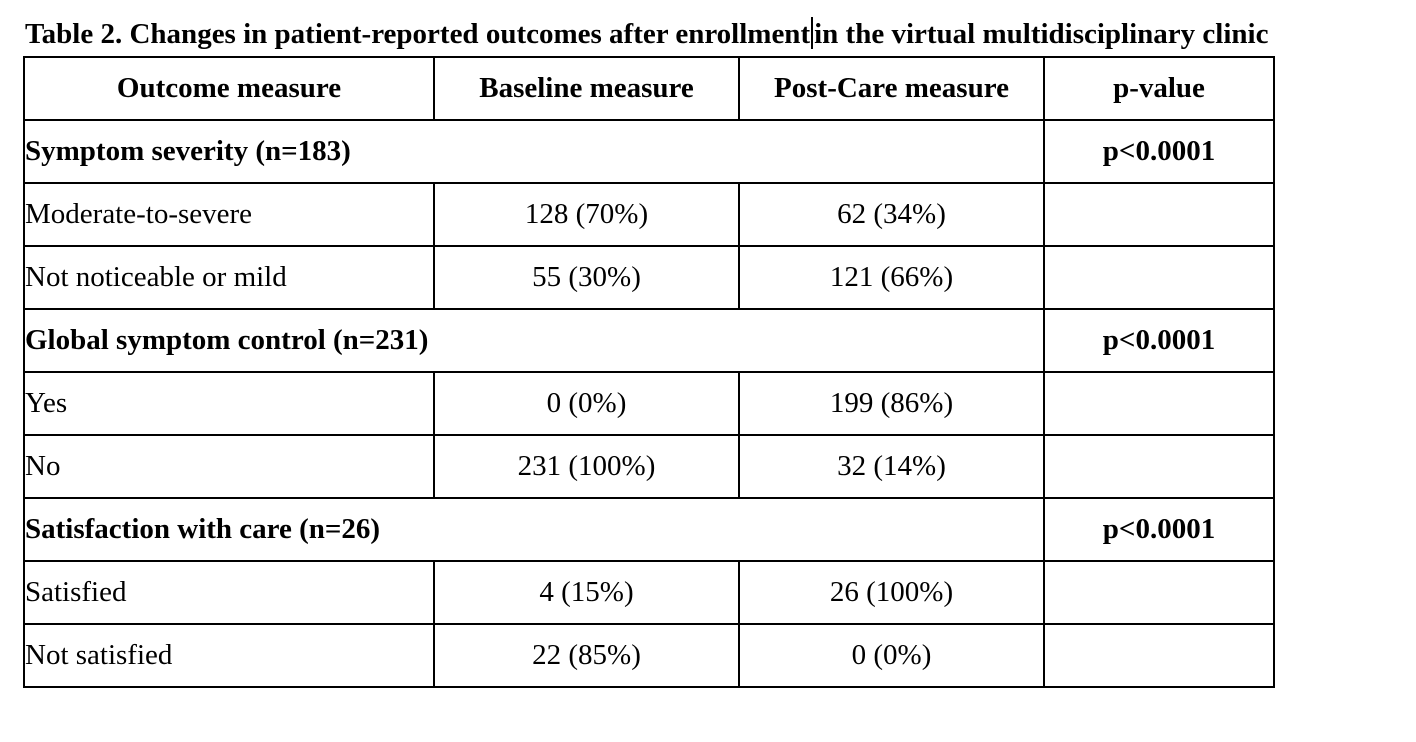 This screenshot has height=742, width=1416. Describe the element at coordinates (1041, 34) in the screenshot. I see `caption-text-end: in the virtual multidisciplinary clinic` at that location.